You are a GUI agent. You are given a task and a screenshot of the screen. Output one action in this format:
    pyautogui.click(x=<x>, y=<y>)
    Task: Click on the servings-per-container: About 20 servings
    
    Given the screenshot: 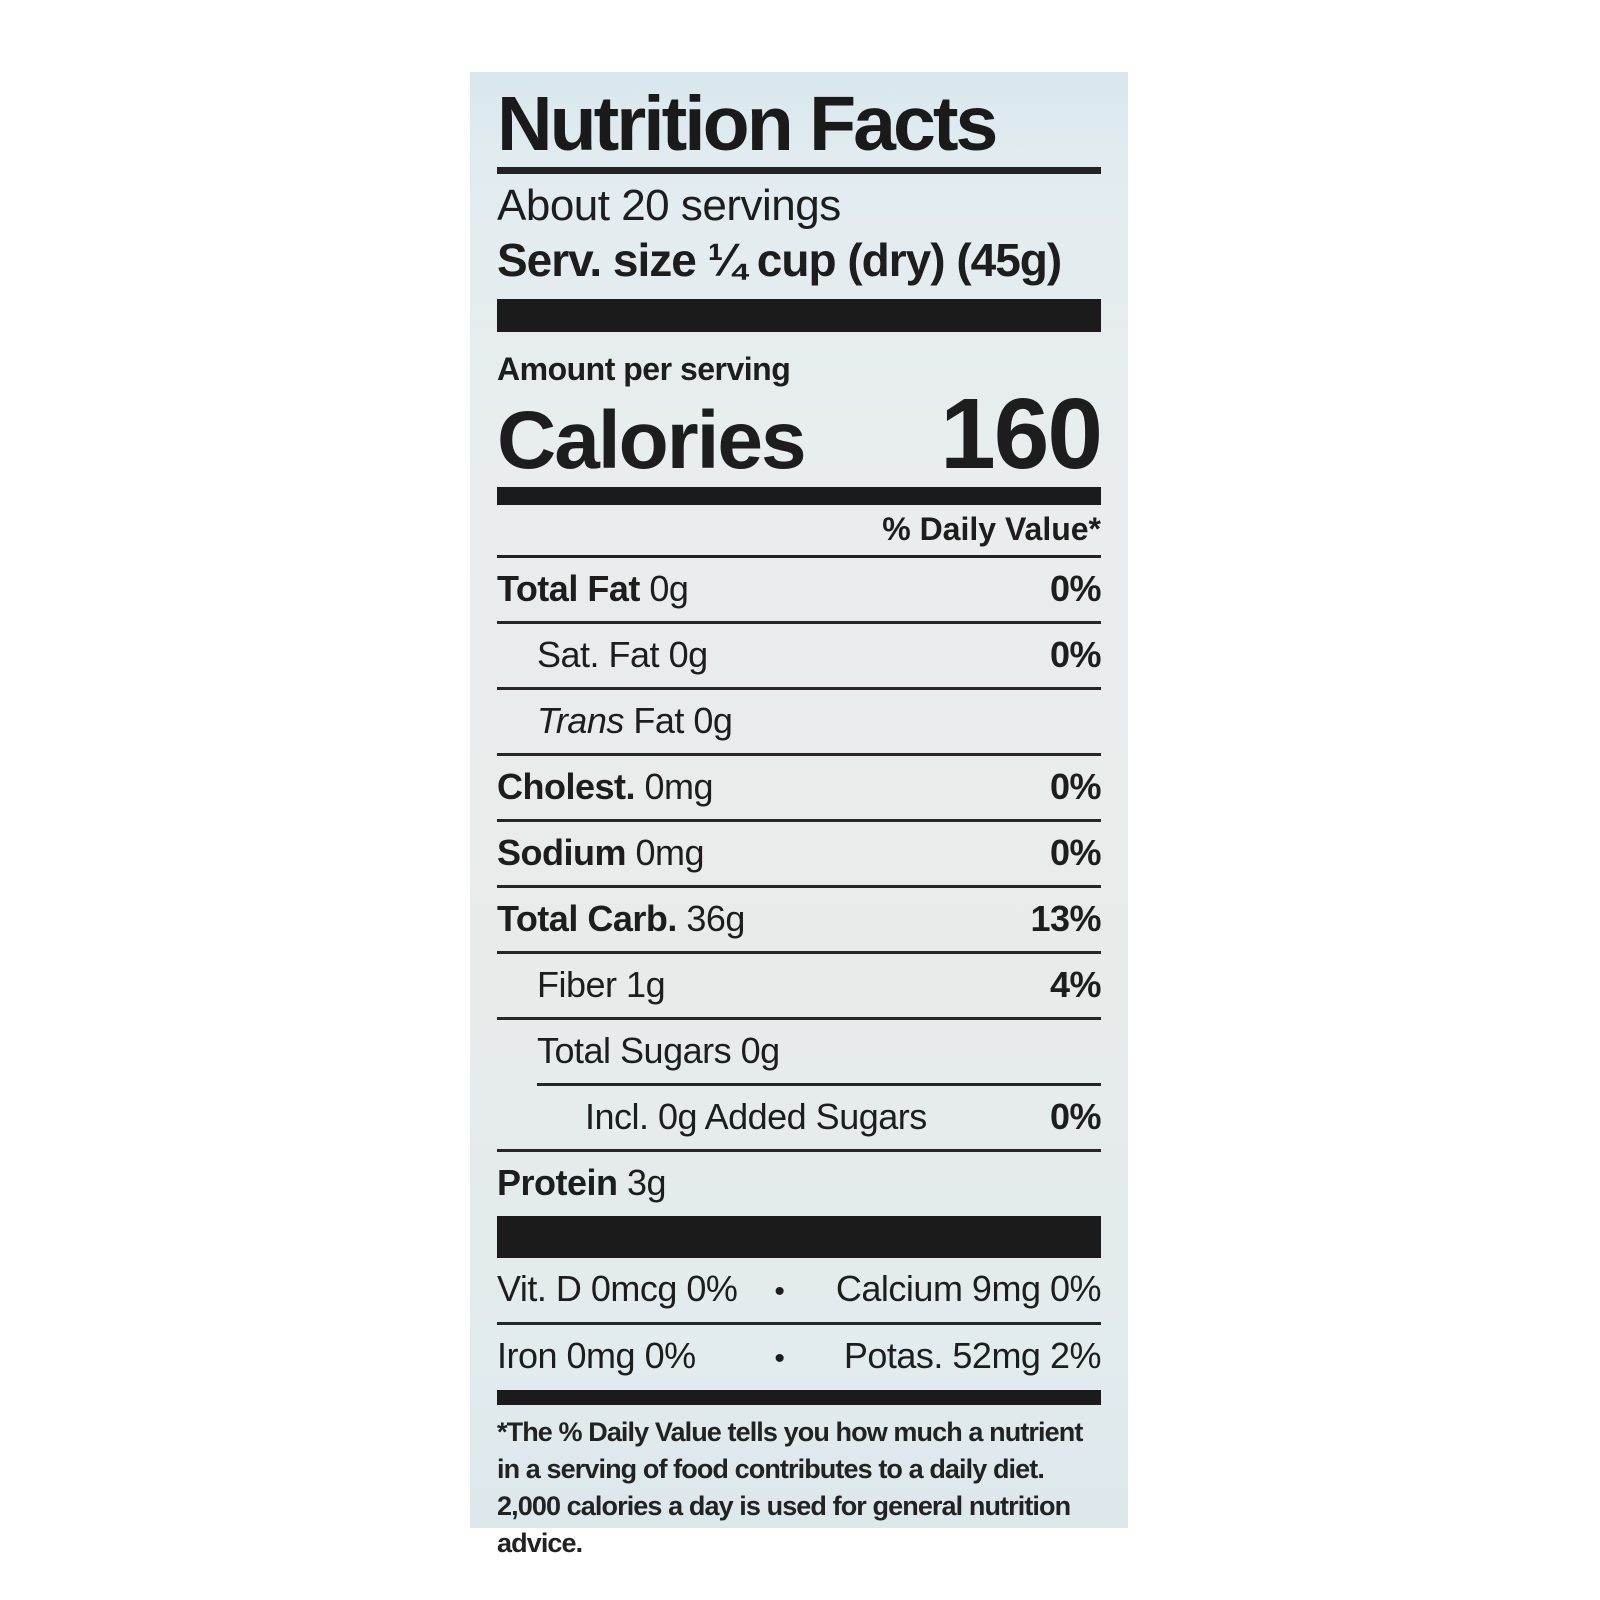 What is the action you would take?
    pyautogui.click(x=669, y=205)
    